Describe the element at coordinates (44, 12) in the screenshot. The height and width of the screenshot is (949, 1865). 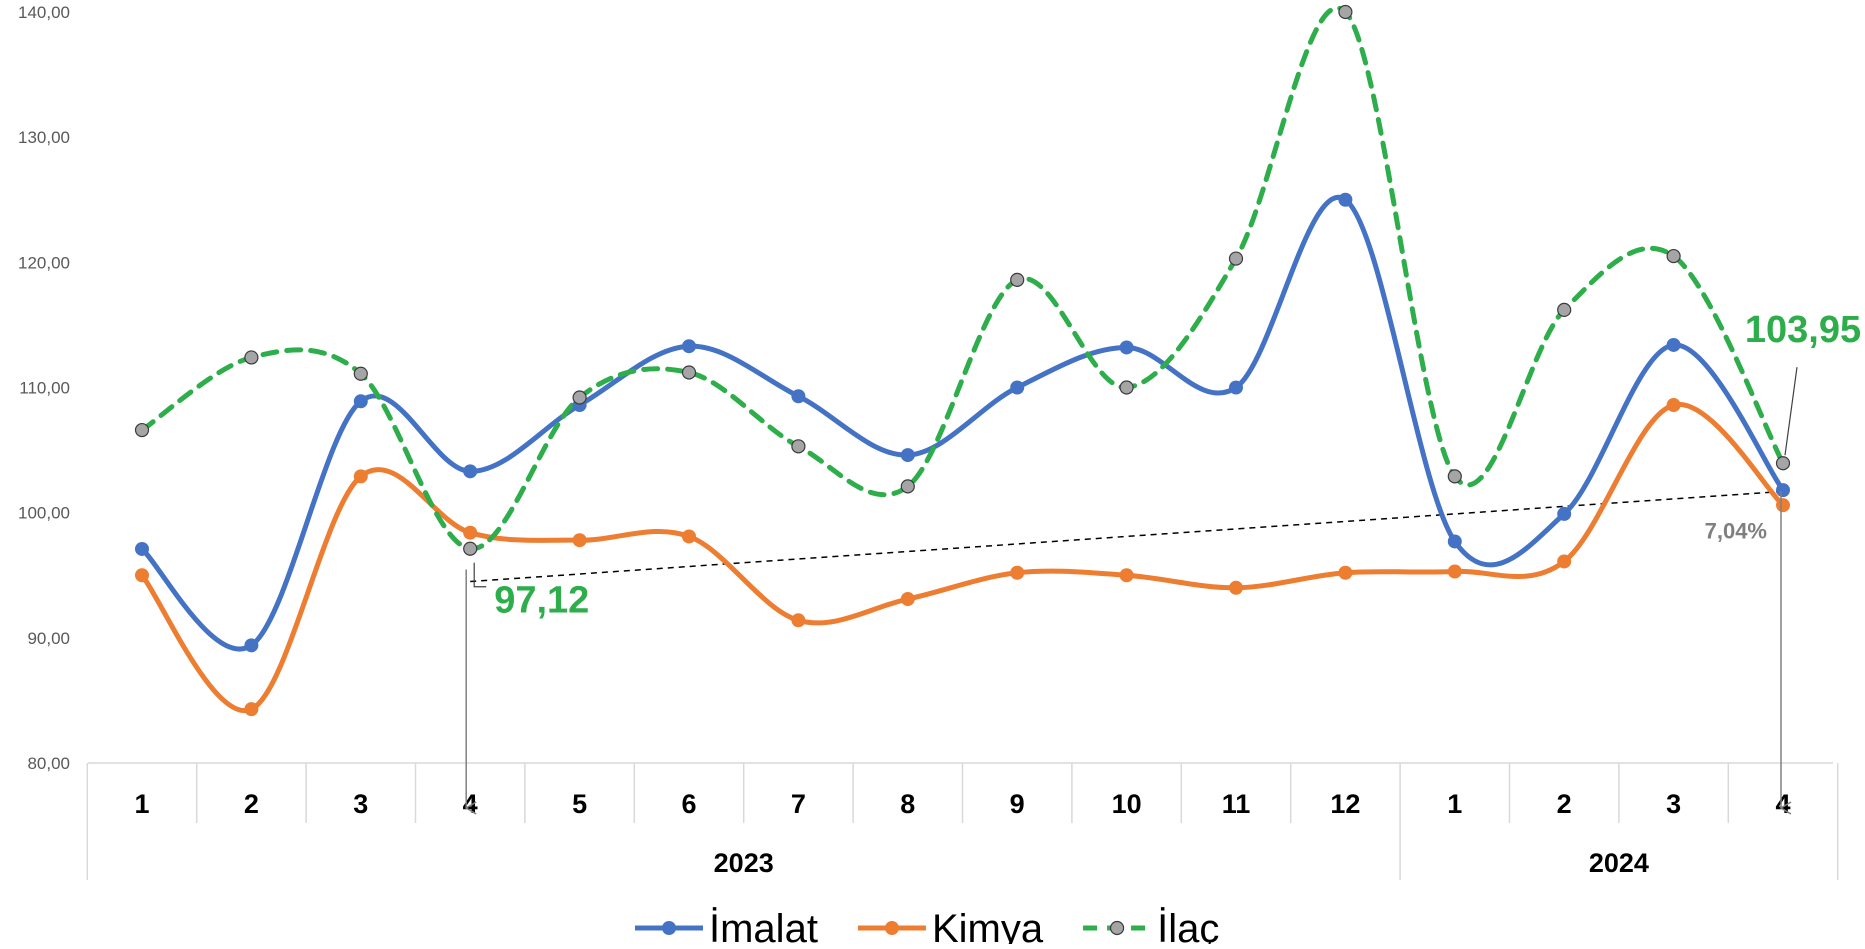
I see `y-tick-label: 140,00` at that location.